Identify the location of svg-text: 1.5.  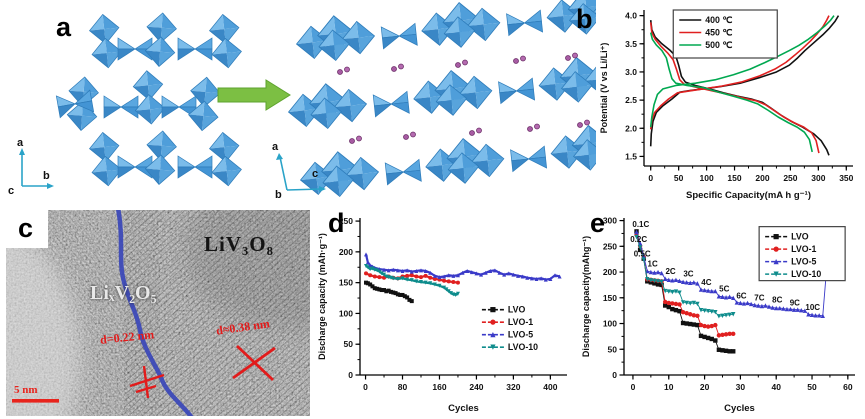
(631, 156).